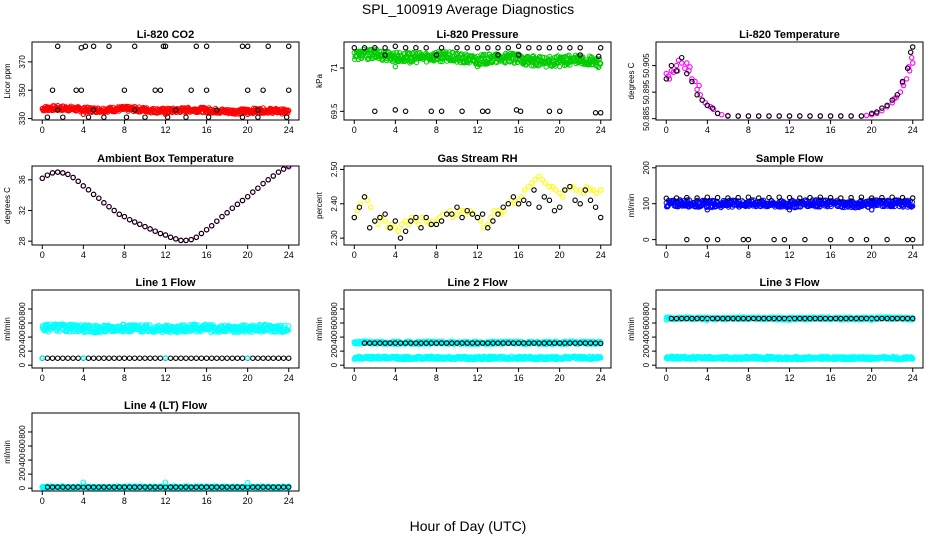 The image size is (936, 540). What do you see at coordinates (319, 204) in the screenshot?
I see `panel-y-axis-label: percent` at bounding box center [319, 204].